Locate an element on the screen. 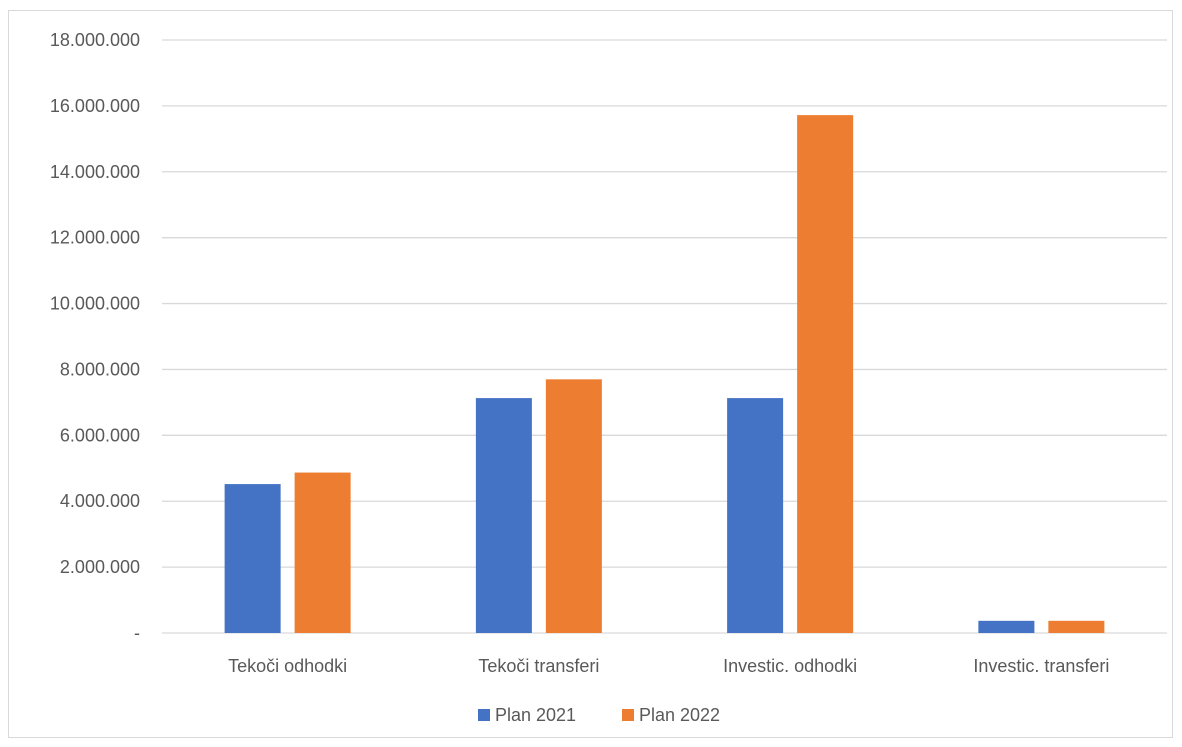 The height and width of the screenshot is (747, 1182). y-tick-label: 10.000.000 is located at coordinates (95, 304).